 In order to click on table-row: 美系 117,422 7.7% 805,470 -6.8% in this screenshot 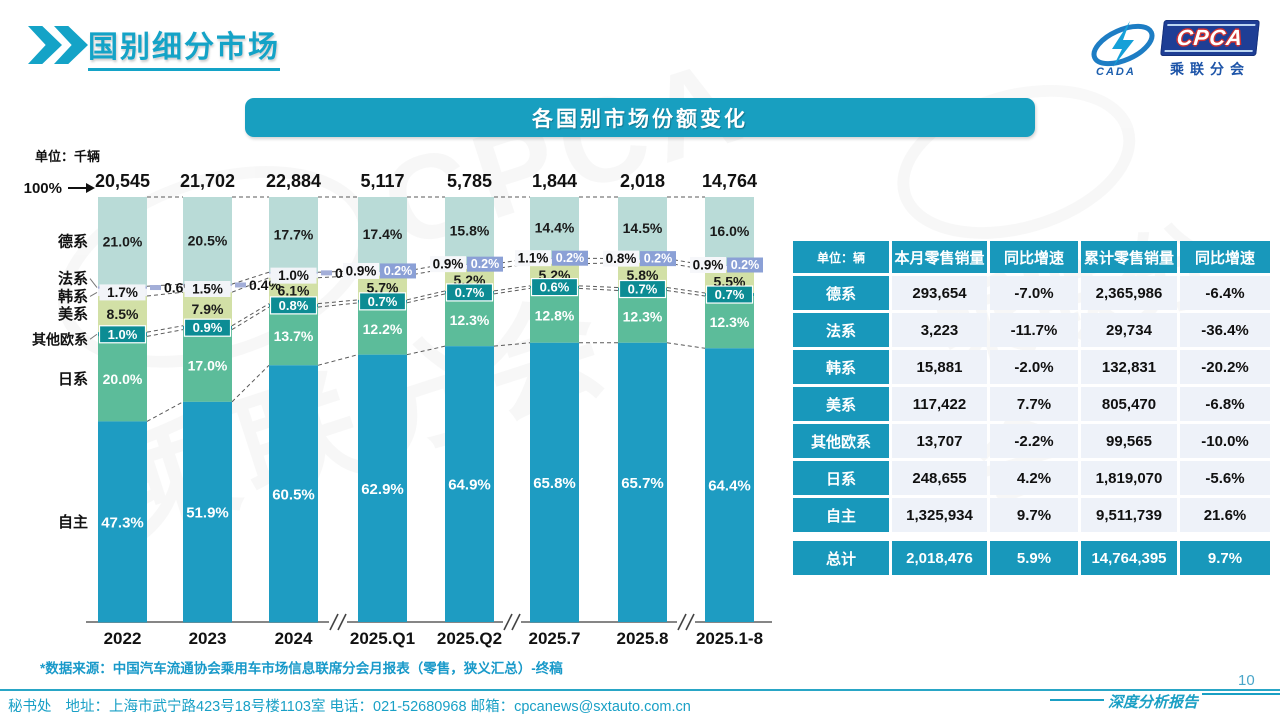, I will do `click(1031, 404)`.